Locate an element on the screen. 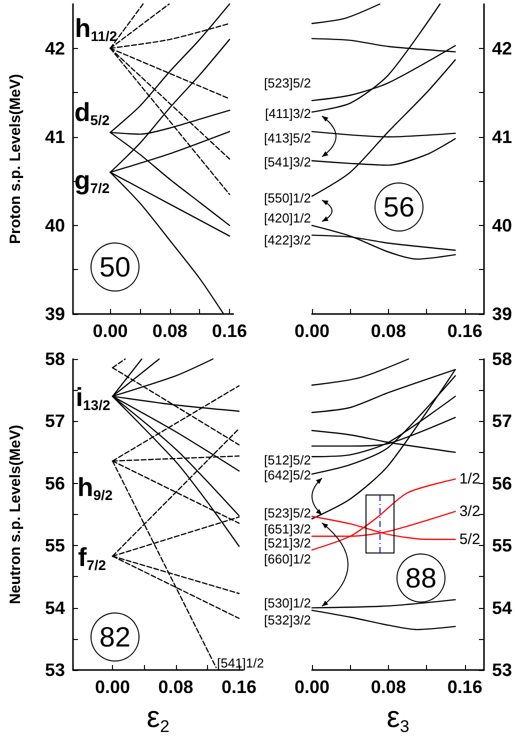 This screenshot has width=515, height=740. text: [530]1/2 is located at coordinates (287, 603).